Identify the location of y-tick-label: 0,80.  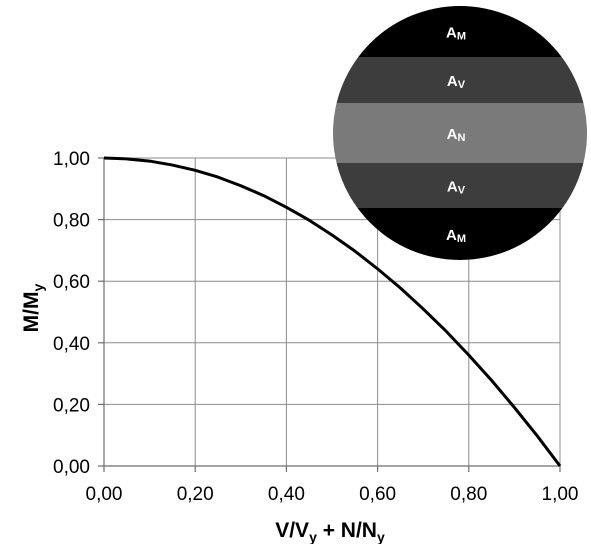
(71, 221).